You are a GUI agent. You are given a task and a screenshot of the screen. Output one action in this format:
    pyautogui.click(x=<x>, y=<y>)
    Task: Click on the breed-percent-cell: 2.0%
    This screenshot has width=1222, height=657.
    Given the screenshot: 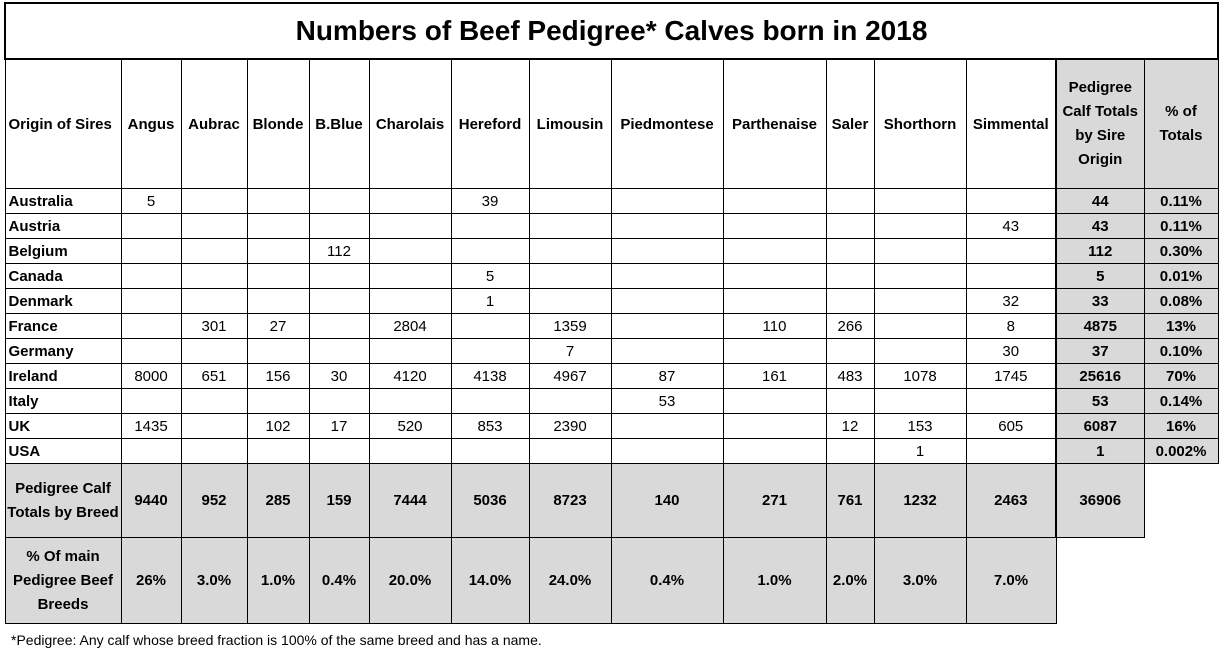 What is the action you would take?
    pyautogui.click(x=850, y=580)
    